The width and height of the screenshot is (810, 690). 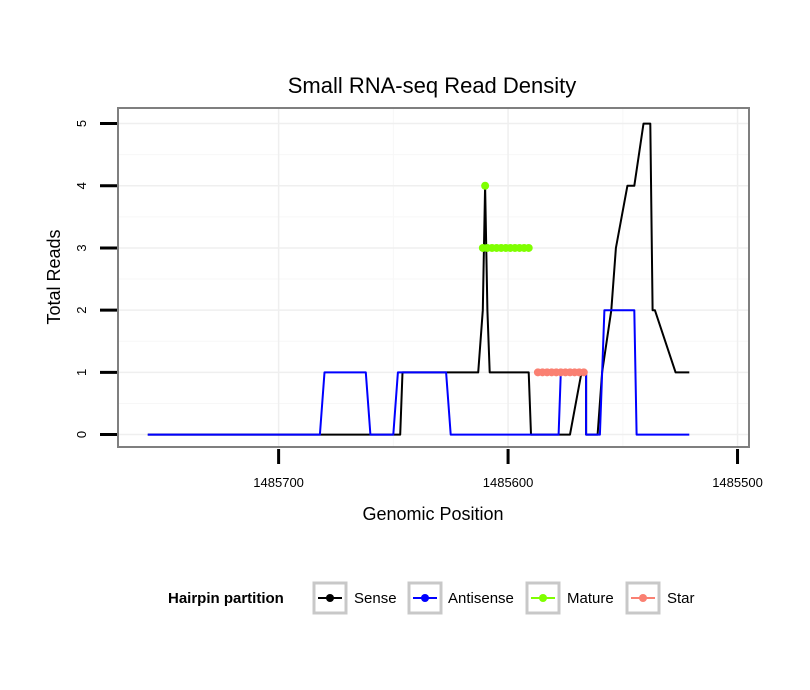 What do you see at coordinates (508, 482) in the screenshot?
I see `x-tick-label: 1485600` at bounding box center [508, 482].